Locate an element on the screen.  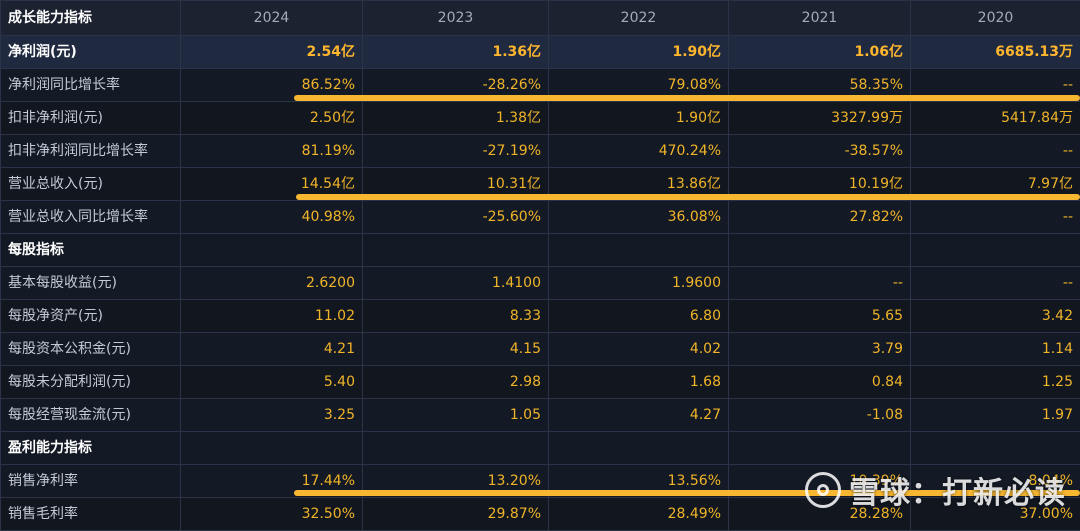
value-cell: 1.9600 is located at coordinates (639, 283).